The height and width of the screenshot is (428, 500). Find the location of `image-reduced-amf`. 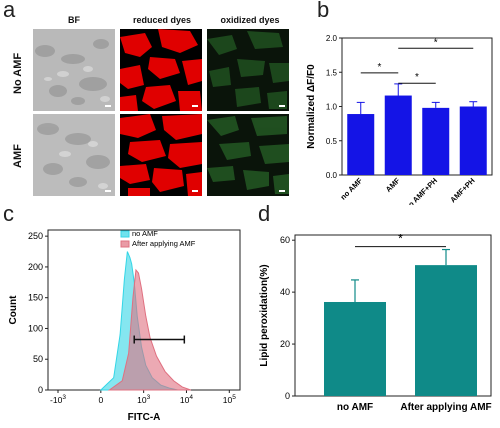

image-reduced-amf is located at coordinates (161, 155).